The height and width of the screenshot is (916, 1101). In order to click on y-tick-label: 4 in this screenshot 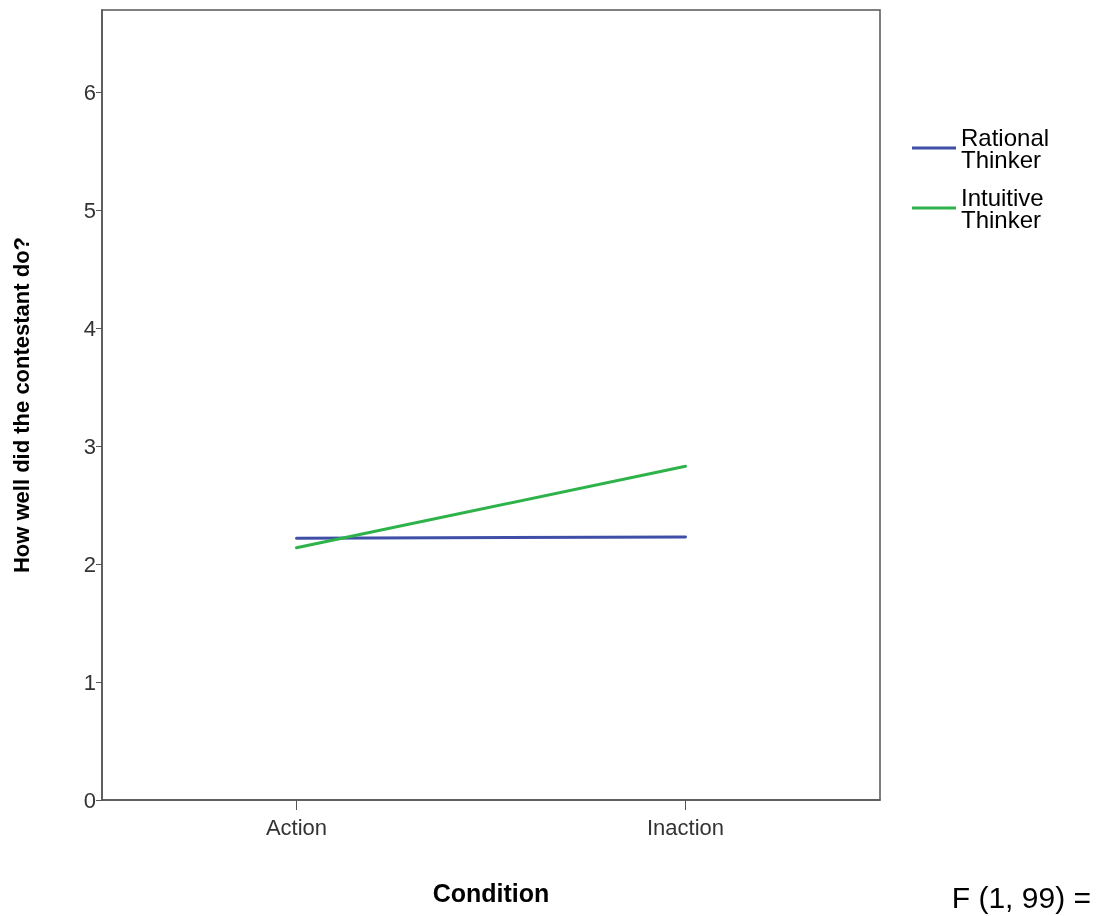, I will do `click(89, 328)`.